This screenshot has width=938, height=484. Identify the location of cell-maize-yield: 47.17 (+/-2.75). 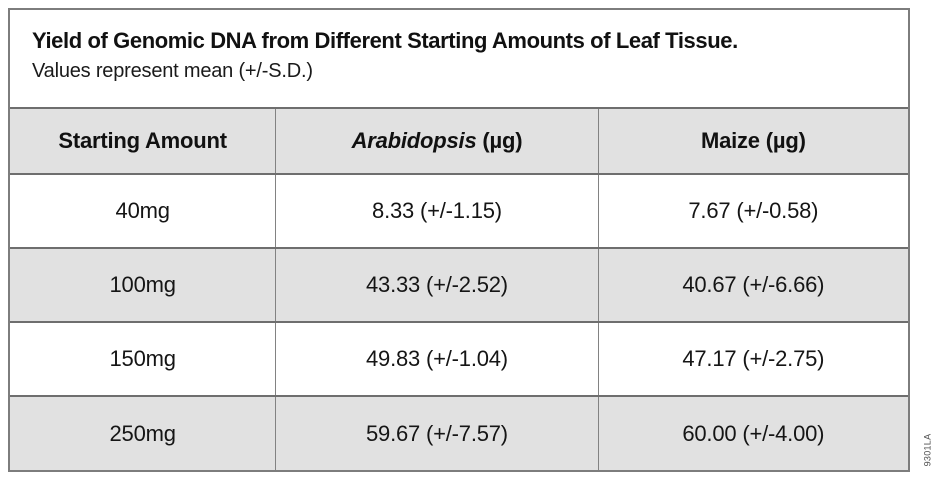
(752, 358).